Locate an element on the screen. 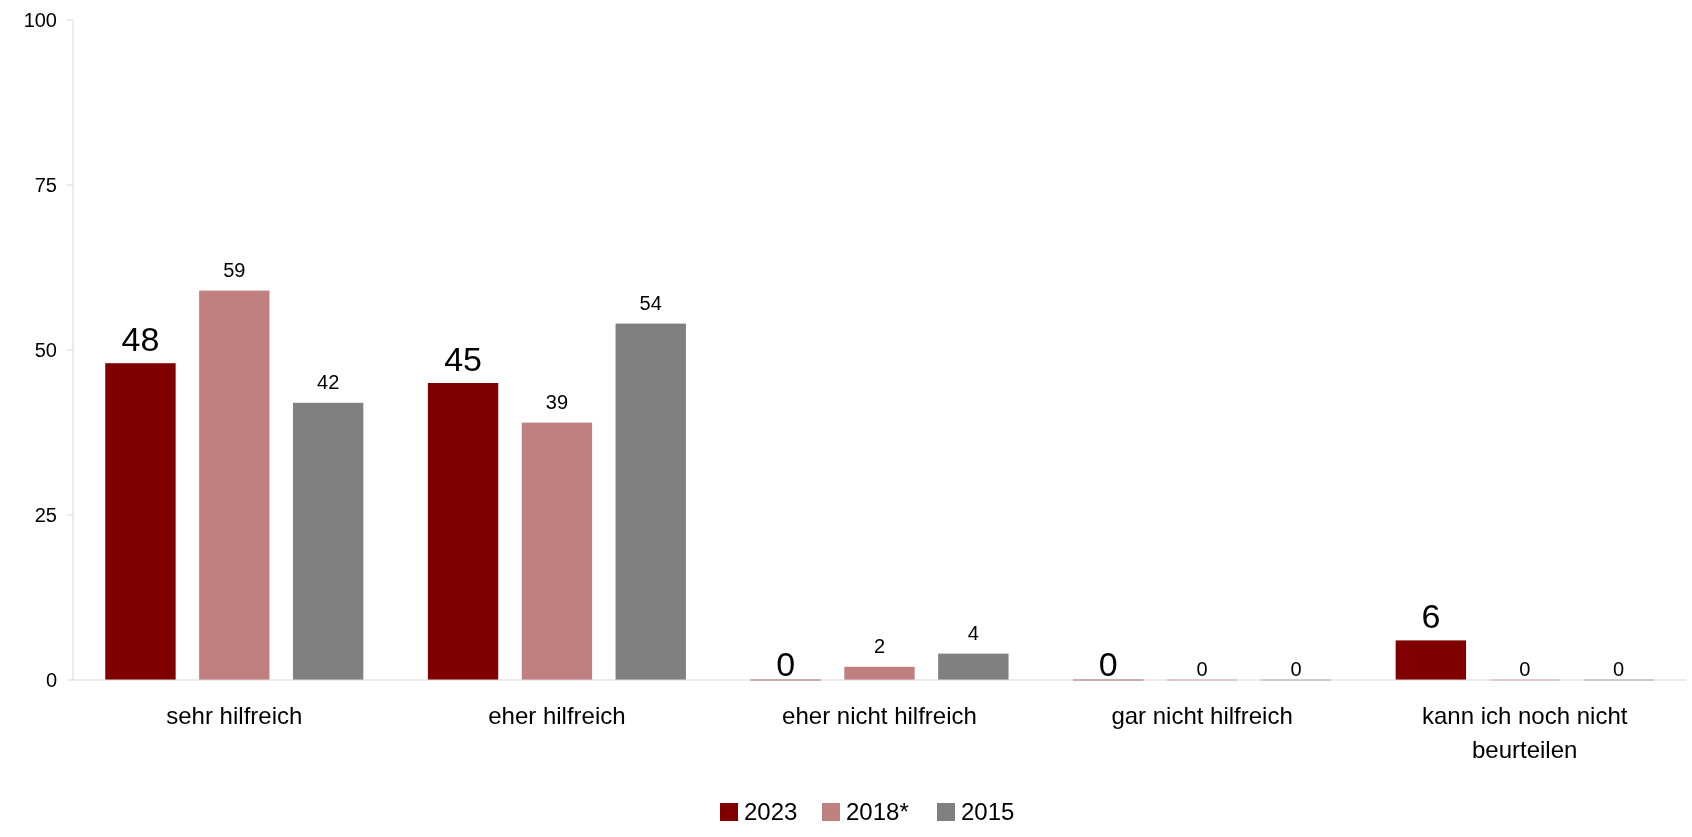  data-label: 54 is located at coordinates (650, 302).